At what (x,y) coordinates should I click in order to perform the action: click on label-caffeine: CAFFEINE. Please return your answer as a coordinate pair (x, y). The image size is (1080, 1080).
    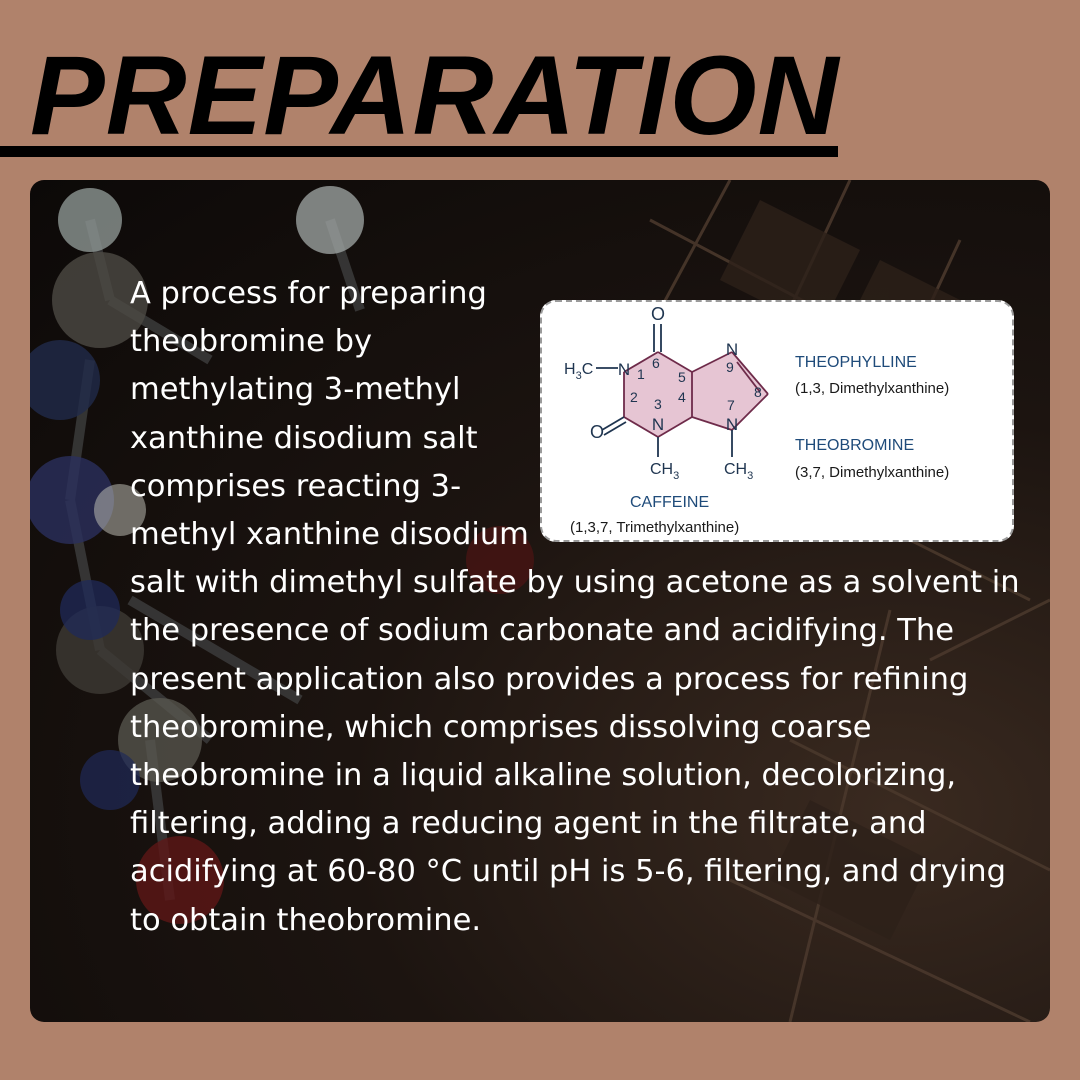
    Looking at the image, I should click on (669, 502).